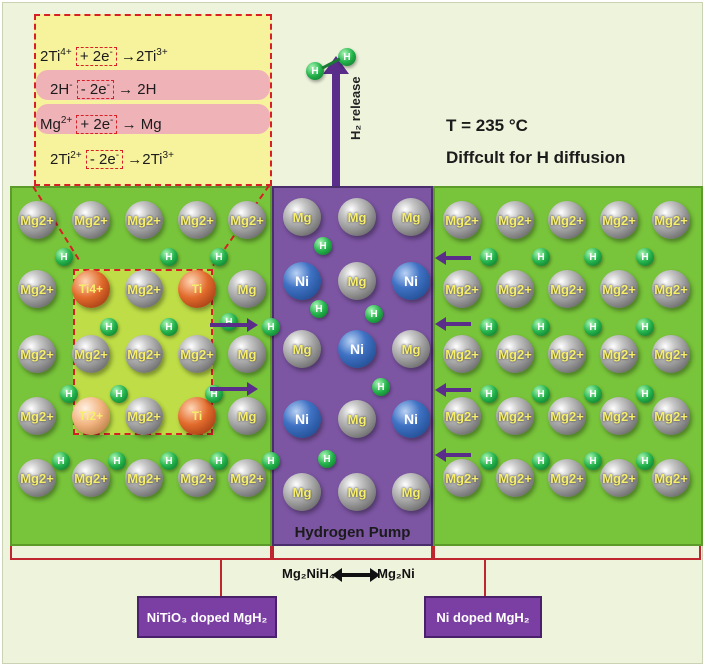 The height and width of the screenshot is (670, 707). I want to click on equation-inset, so click(153, 100).